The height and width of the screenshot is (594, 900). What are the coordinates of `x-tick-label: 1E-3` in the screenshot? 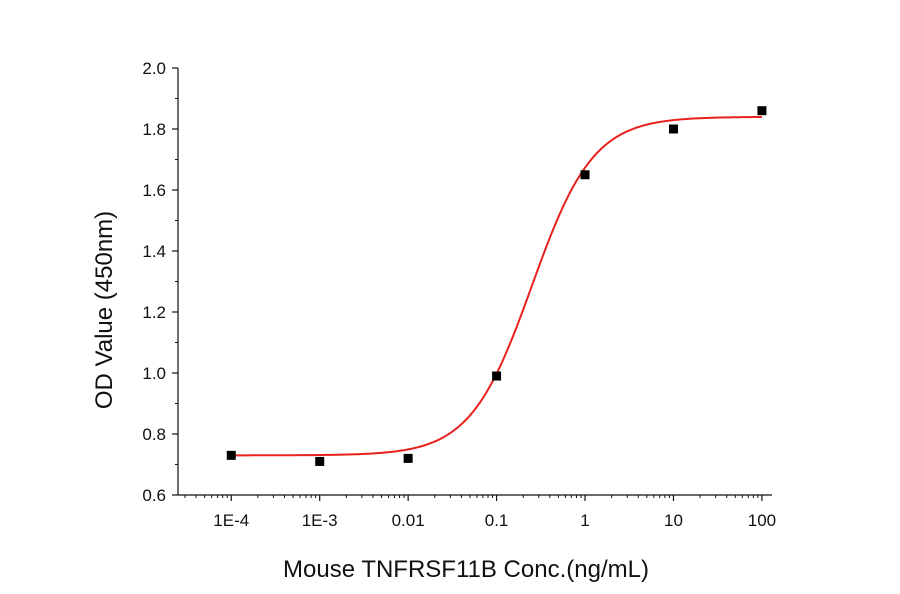 It's located at (320, 520).